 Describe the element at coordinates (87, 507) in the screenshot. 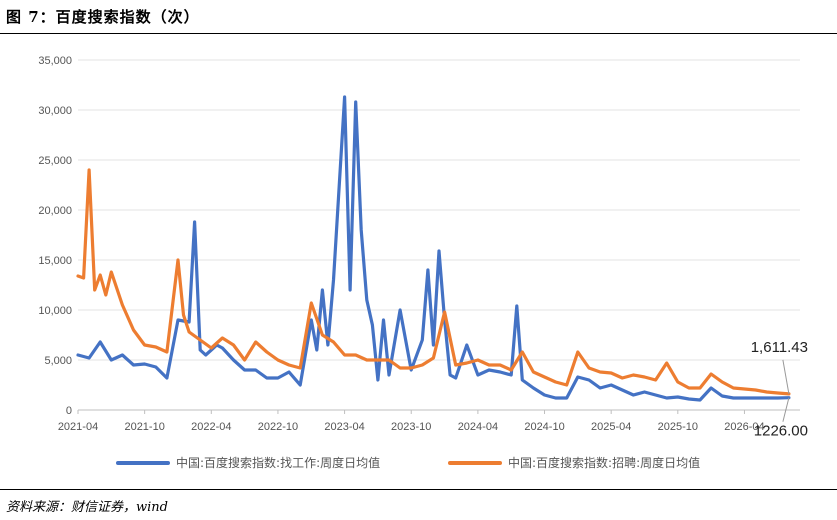

I see `source-note: 资料来源：财信证券，wind` at that location.